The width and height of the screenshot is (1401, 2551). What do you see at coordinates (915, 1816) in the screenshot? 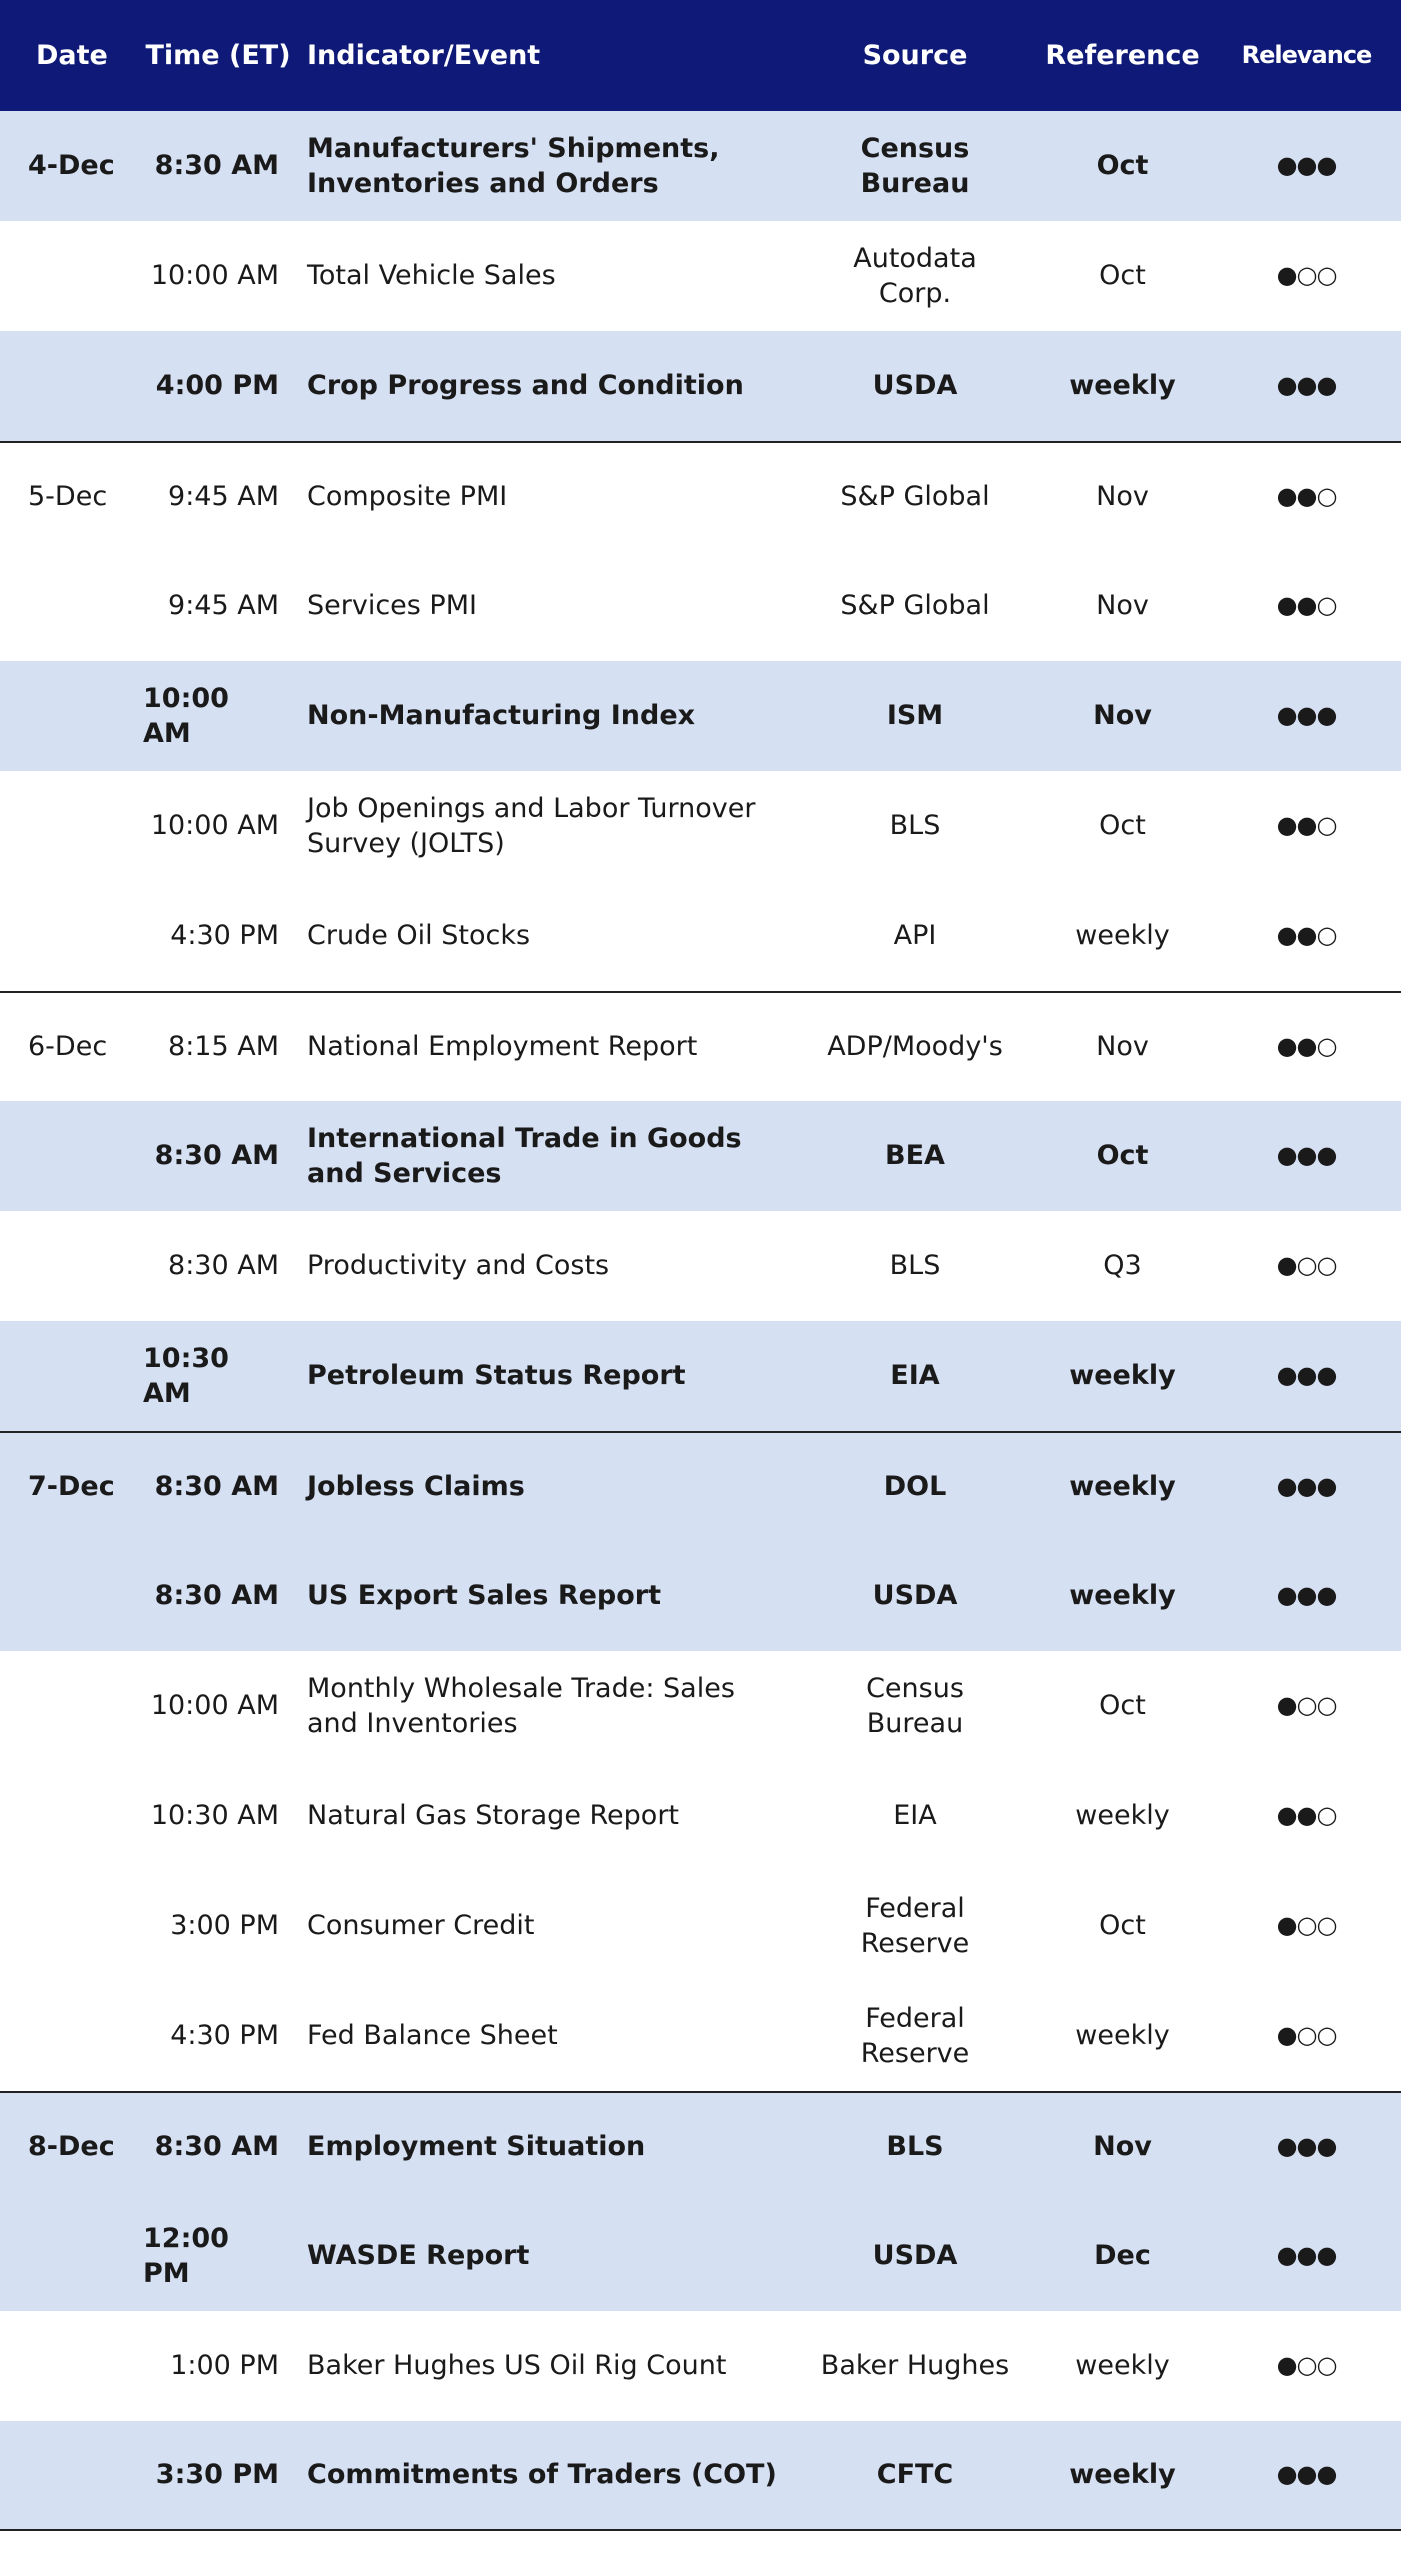
I see `source-cell: EIA` at bounding box center [915, 1816].